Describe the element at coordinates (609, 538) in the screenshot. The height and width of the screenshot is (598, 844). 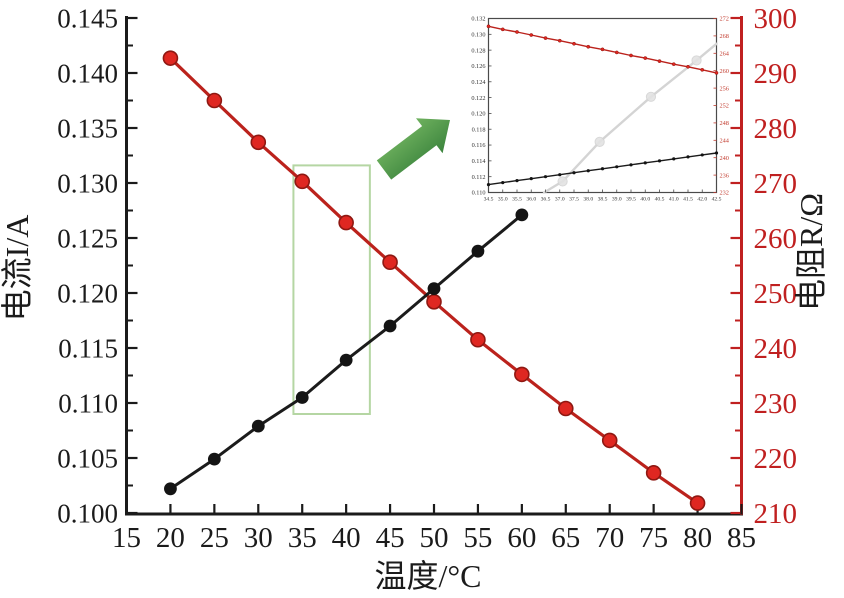
I see `x-axis-tick-label: 70` at that location.